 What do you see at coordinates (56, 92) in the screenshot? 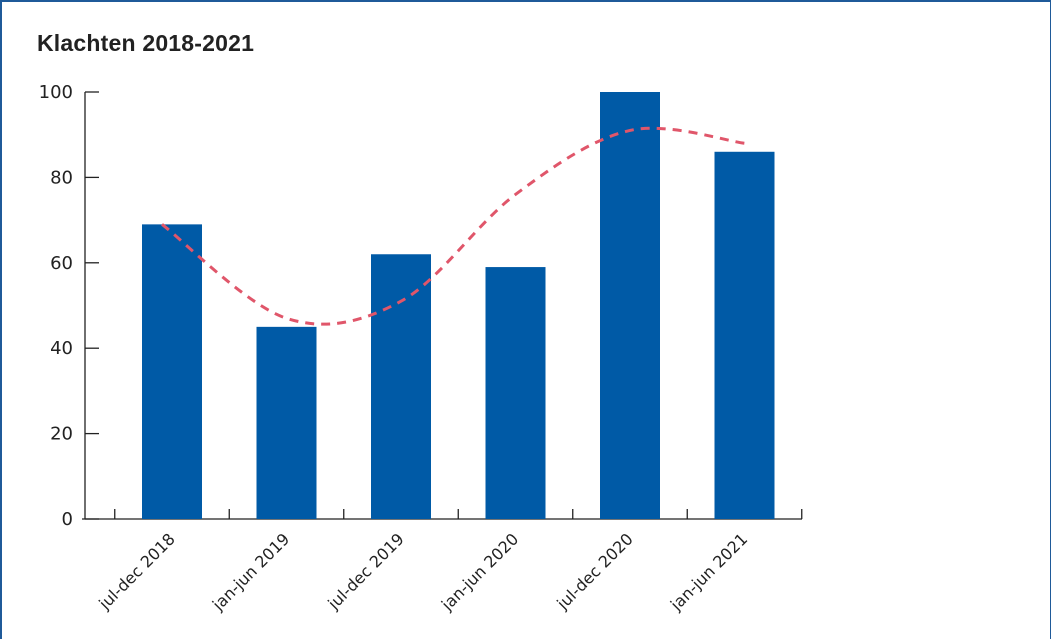
I see `y-tick-label: 100` at bounding box center [56, 92].